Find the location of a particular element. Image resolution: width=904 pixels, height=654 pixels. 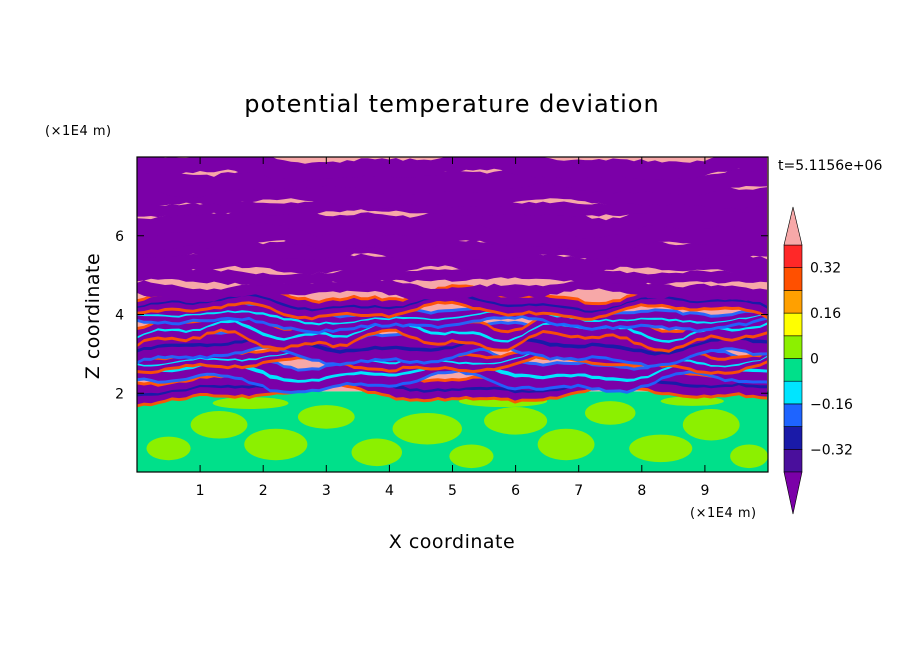

time-label: t=5.1156e+06 is located at coordinates (830, 166).